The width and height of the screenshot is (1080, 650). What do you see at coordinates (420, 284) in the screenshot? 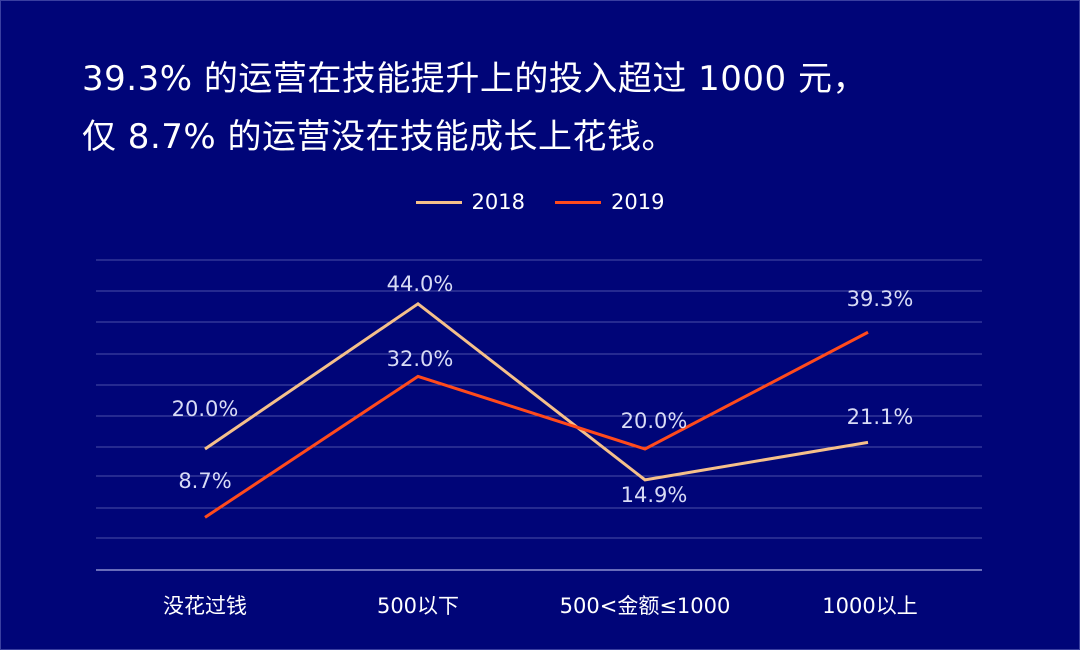
I see `data-label-2018-1: 44.0%` at bounding box center [420, 284].